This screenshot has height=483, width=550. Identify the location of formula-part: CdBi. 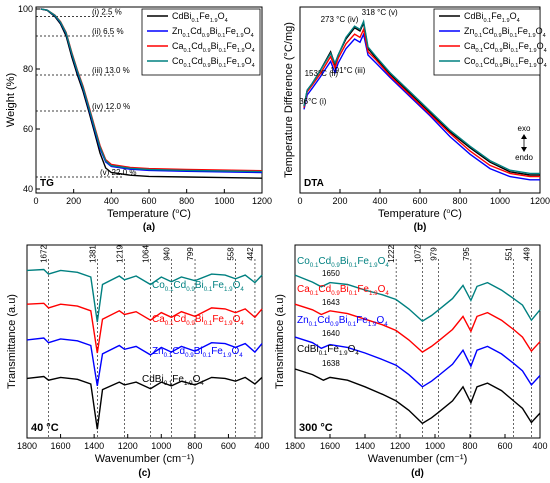
(153, 379).